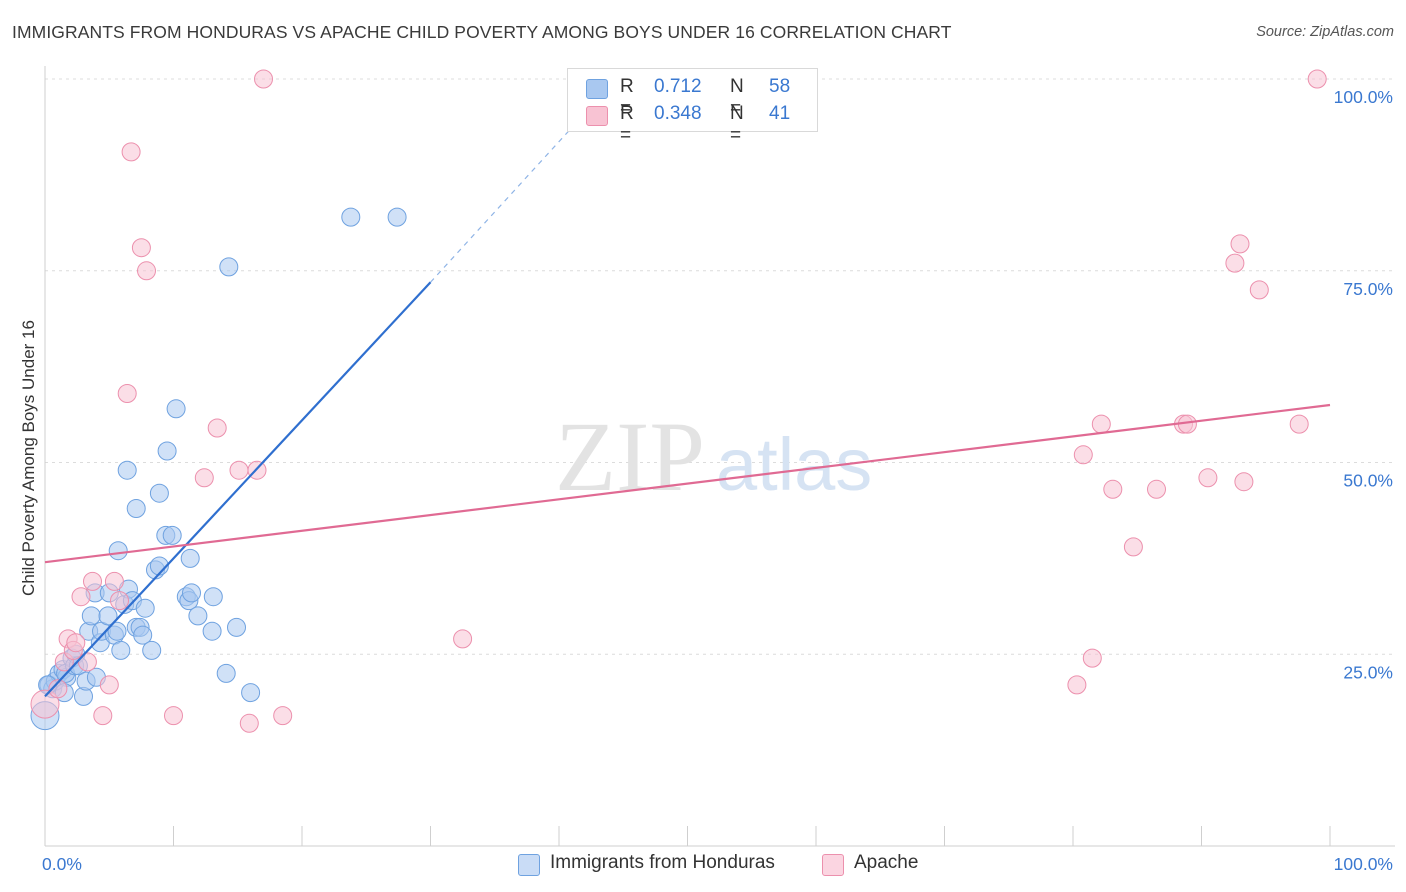  What do you see at coordinates (1325, 32) in the screenshot?
I see `source-label: Source: ZipAtlas.com` at bounding box center [1325, 32].